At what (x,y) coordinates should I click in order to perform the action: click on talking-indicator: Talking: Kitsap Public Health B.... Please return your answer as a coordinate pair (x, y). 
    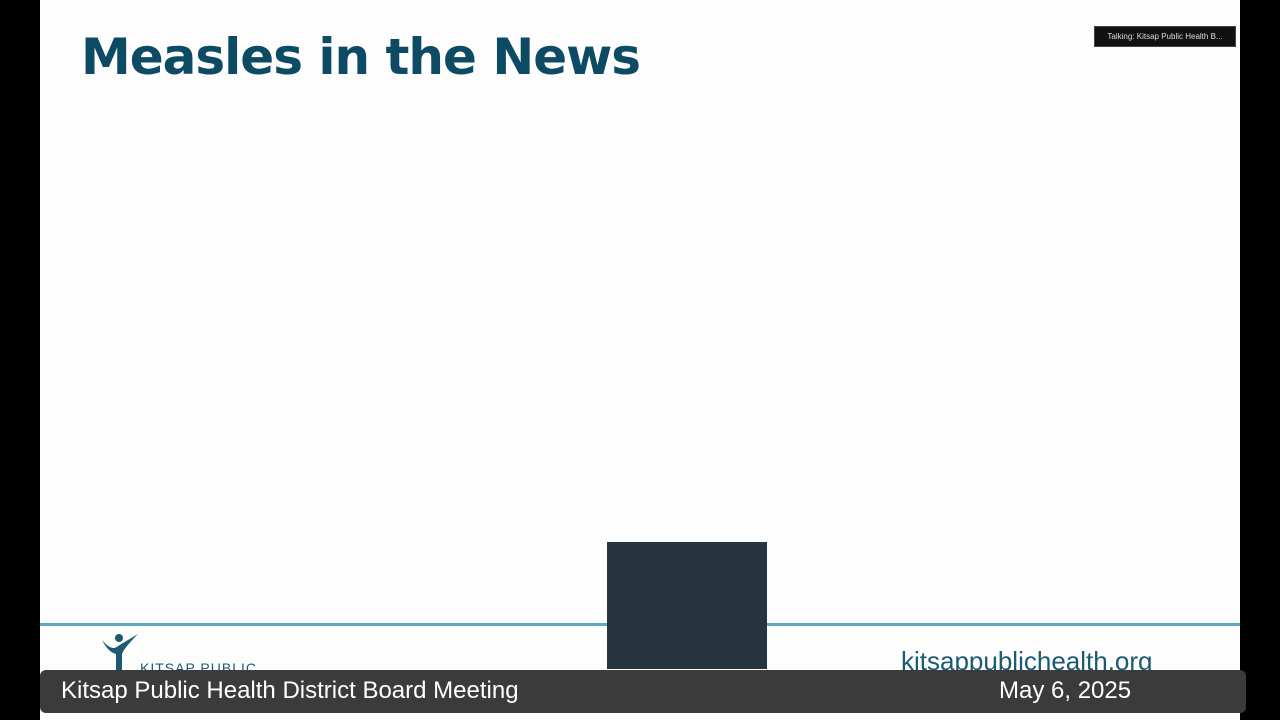
    Looking at the image, I should click on (1165, 36).